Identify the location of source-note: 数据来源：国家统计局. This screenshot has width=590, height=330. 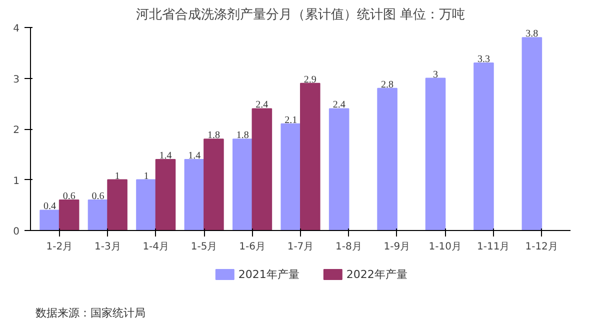
(91, 313).